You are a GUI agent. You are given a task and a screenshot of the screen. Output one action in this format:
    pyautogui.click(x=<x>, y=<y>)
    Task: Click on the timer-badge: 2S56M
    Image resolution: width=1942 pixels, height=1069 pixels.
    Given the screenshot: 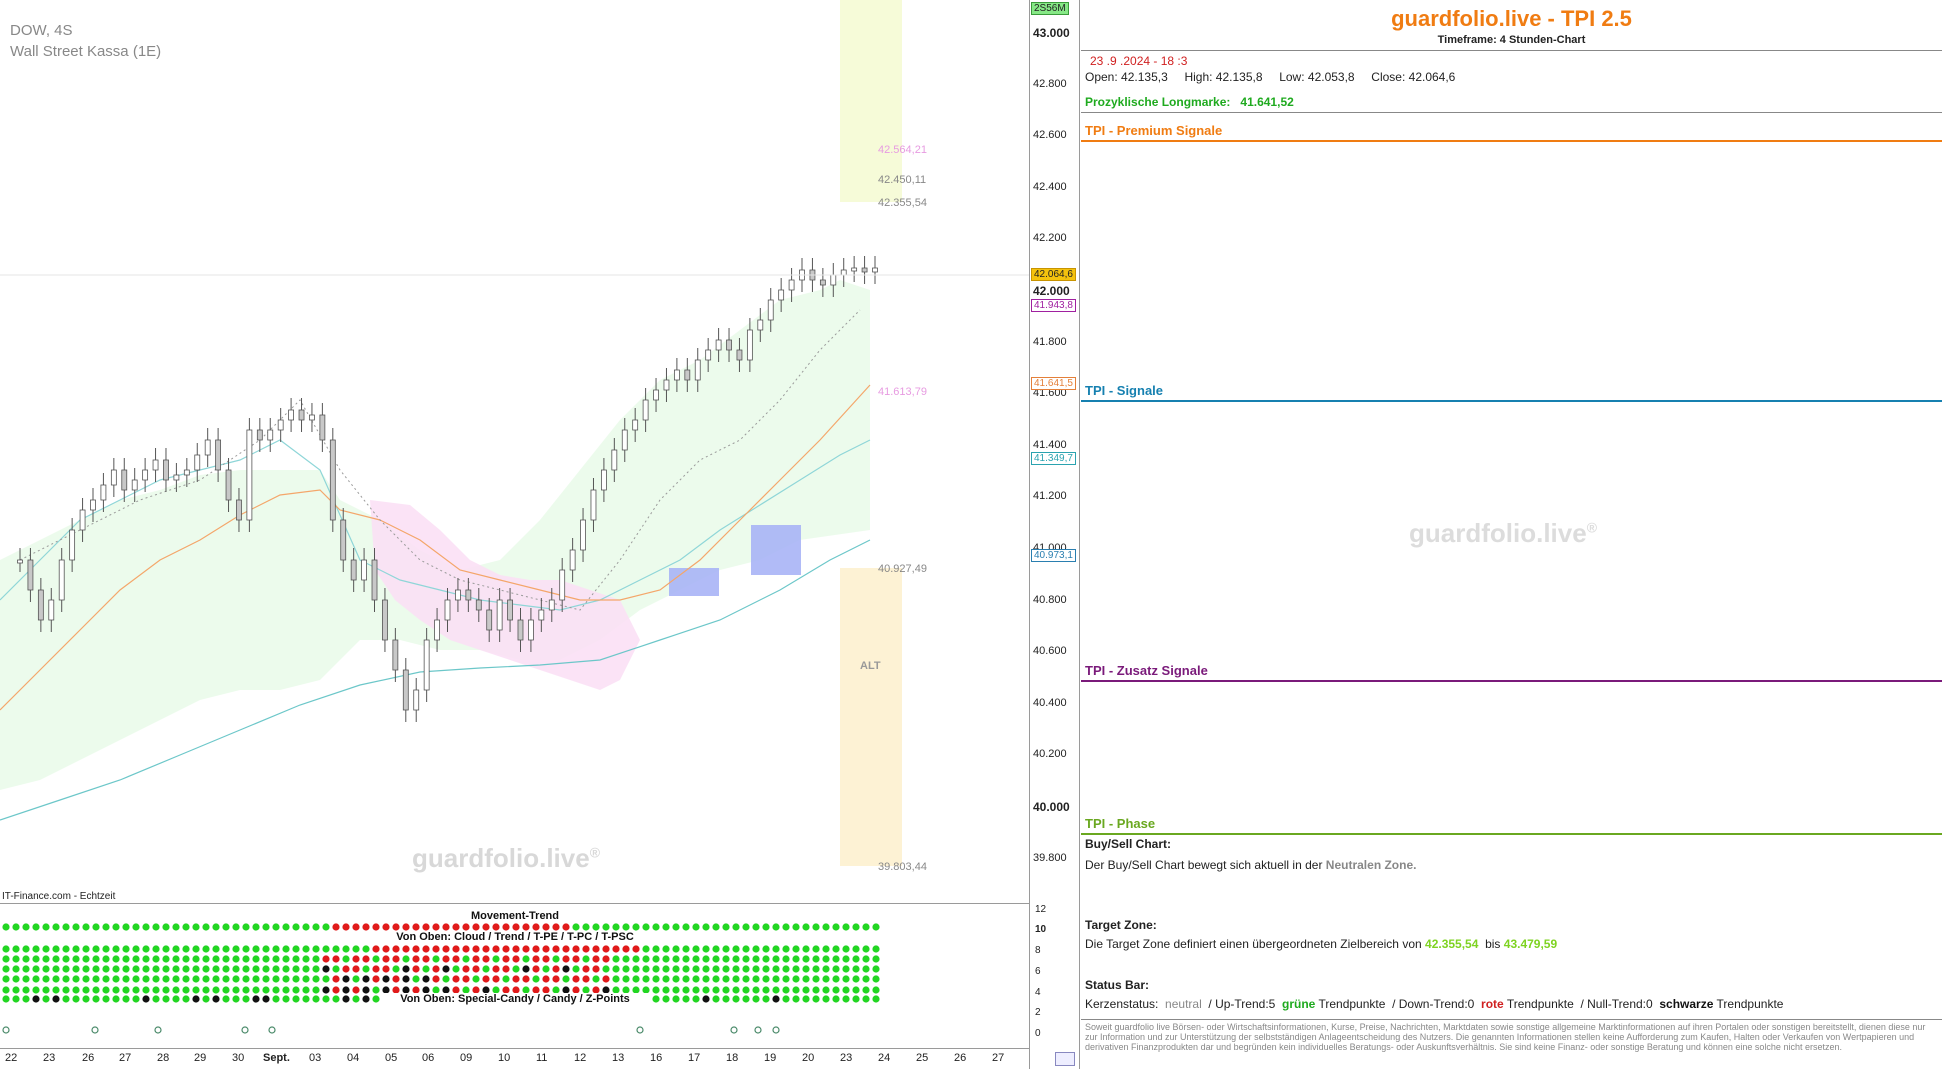 What is the action you would take?
    pyautogui.click(x=1050, y=8)
    